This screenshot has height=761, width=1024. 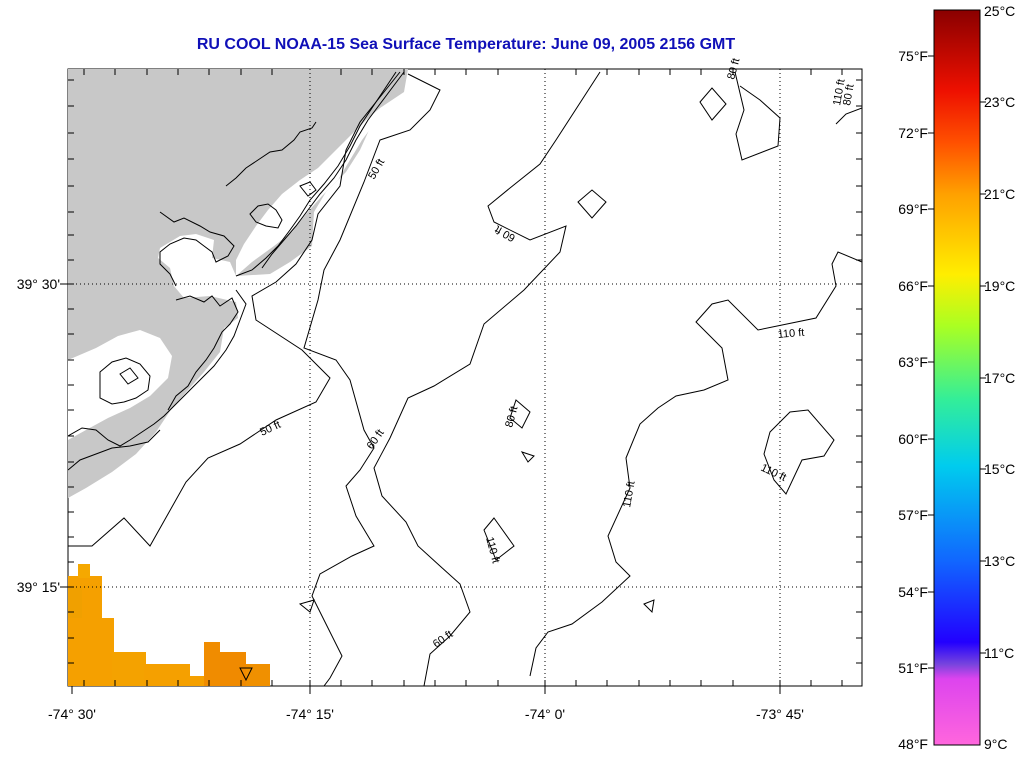 I want to click on lon-label: -74° 30', so click(x=72, y=714).